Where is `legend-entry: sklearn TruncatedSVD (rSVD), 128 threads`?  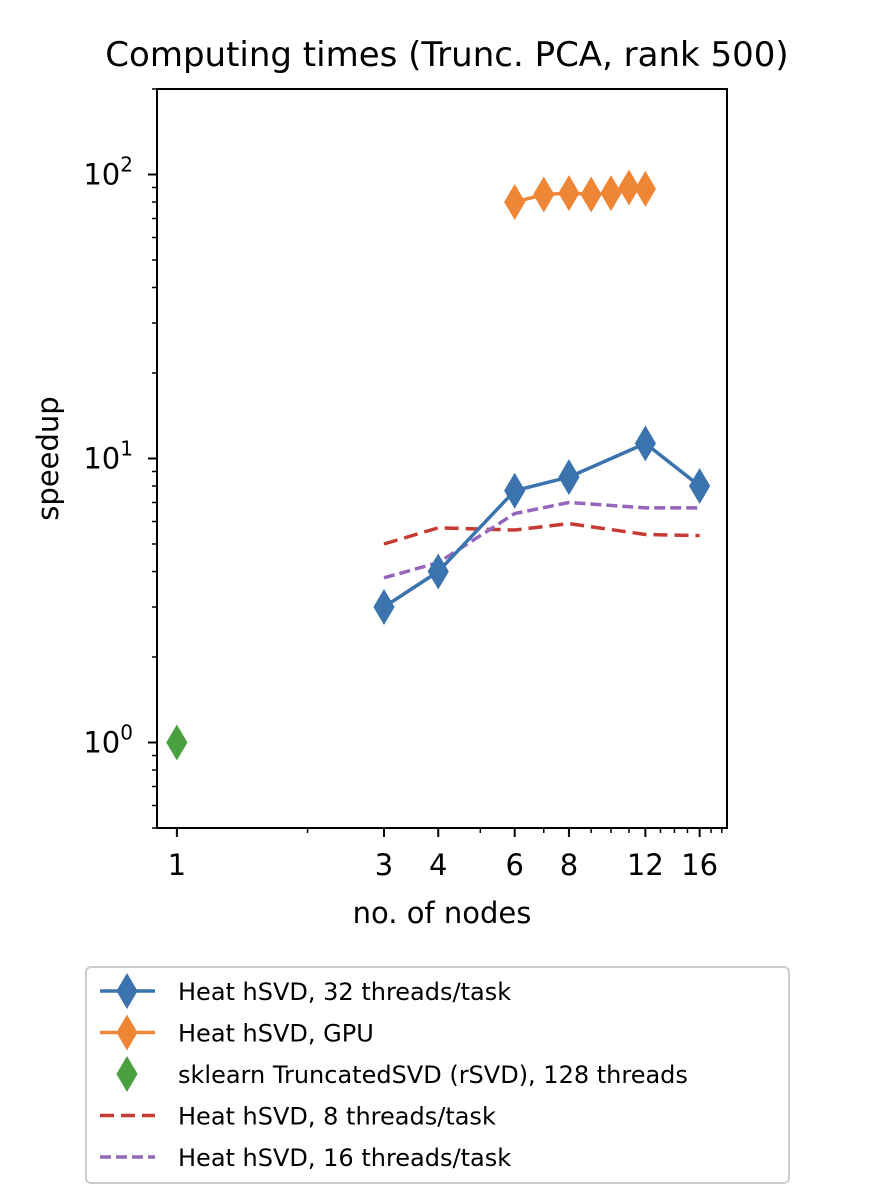
legend-entry: sklearn TruncatedSVD (rSVD), 128 threads is located at coordinates (402, 1074).